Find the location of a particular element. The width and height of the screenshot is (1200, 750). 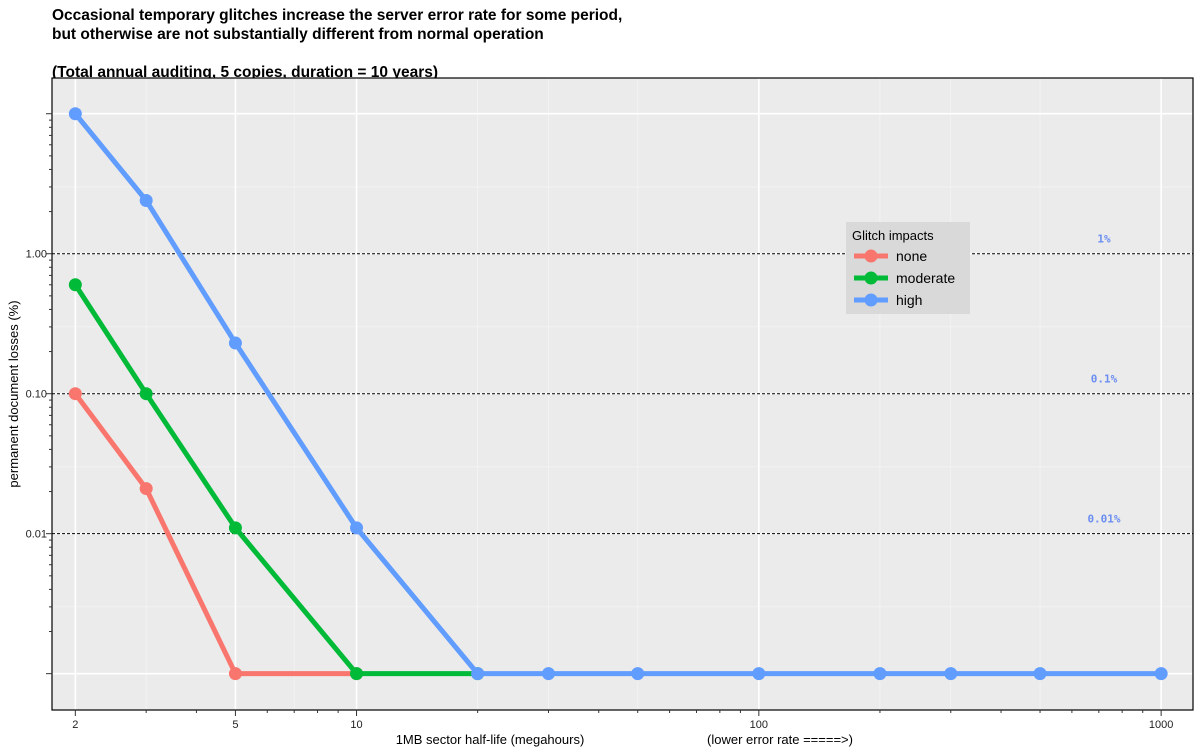

reference-line-label: 0.01% is located at coordinates (1103, 519).